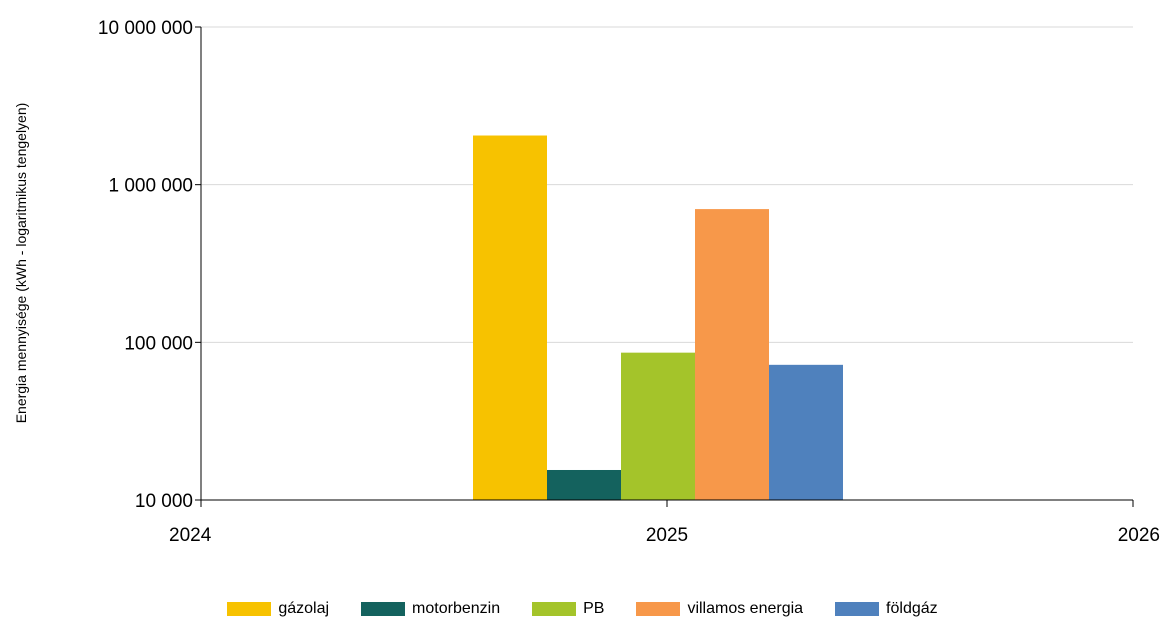 Image resolution: width=1165 pixels, height=626 pixels. I want to click on legend-item: villamos energia, so click(719, 609).